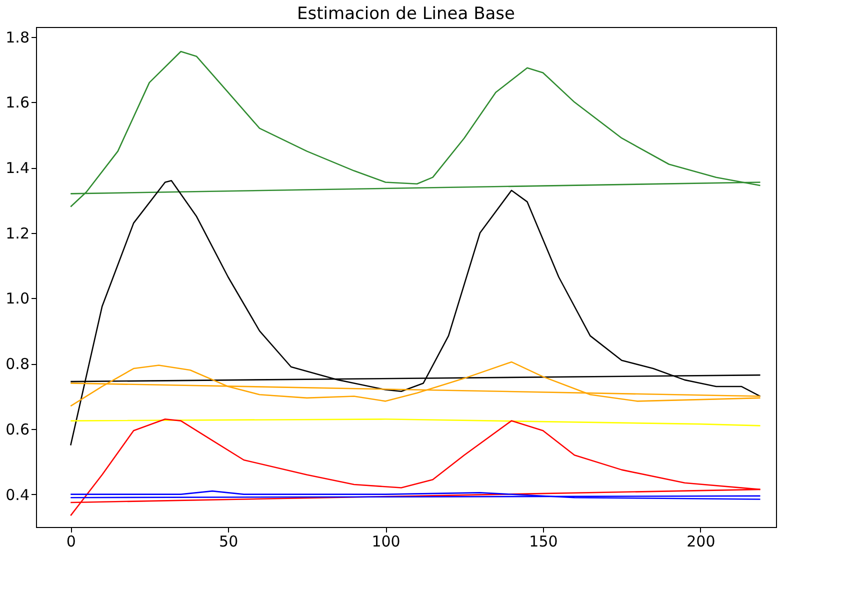  What do you see at coordinates (18, 299) in the screenshot?
I see `y-tick-label: 1.0` at bounding box center [18, 299].